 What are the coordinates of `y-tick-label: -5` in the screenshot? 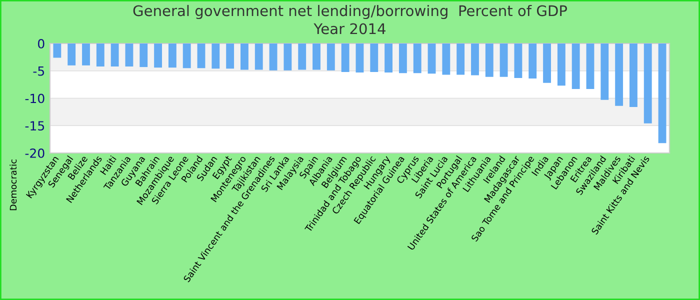 It's located at (38, 71).